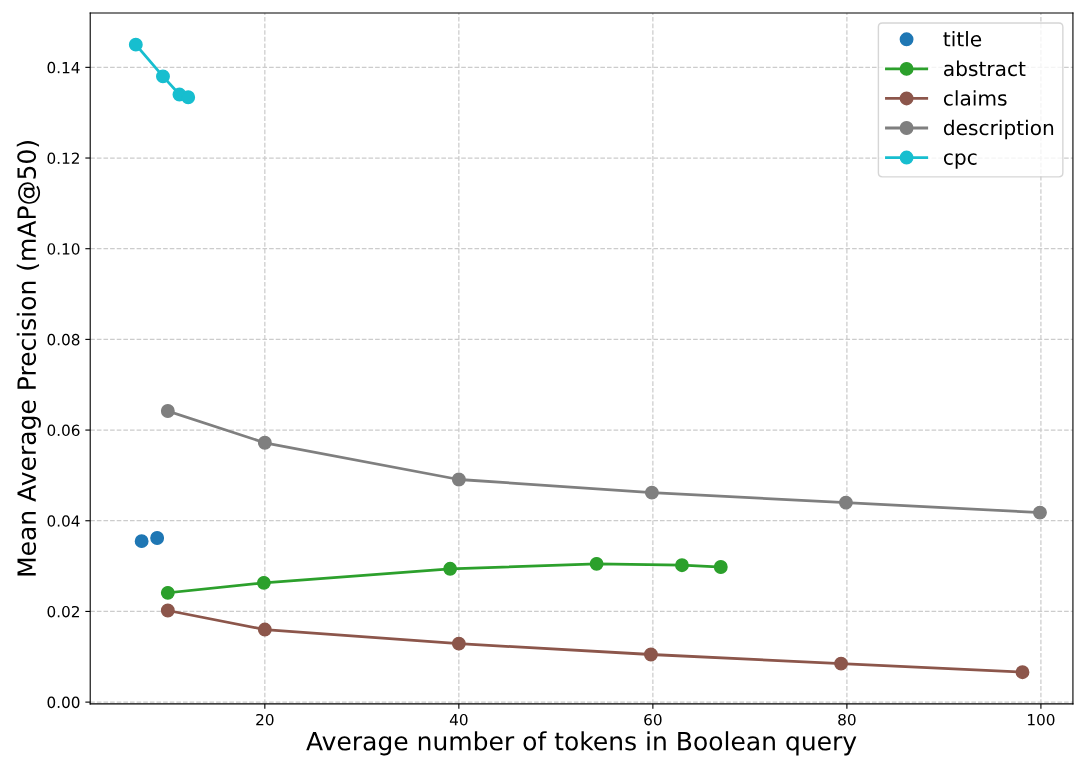  I want to click on y-tick-label: 0.00, so click(63, 702).